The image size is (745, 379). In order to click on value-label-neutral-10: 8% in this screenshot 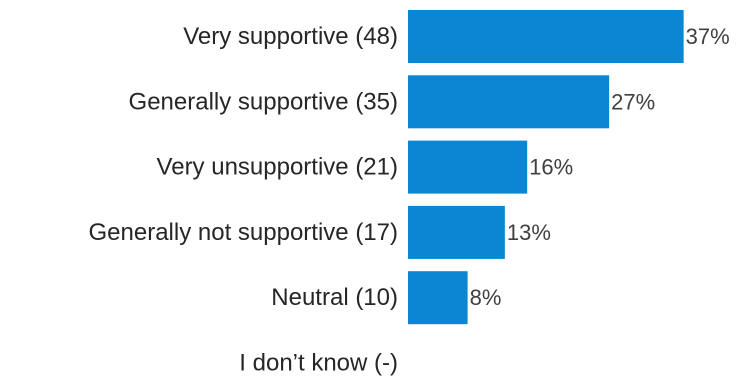, I will do `click(486, 297)`.